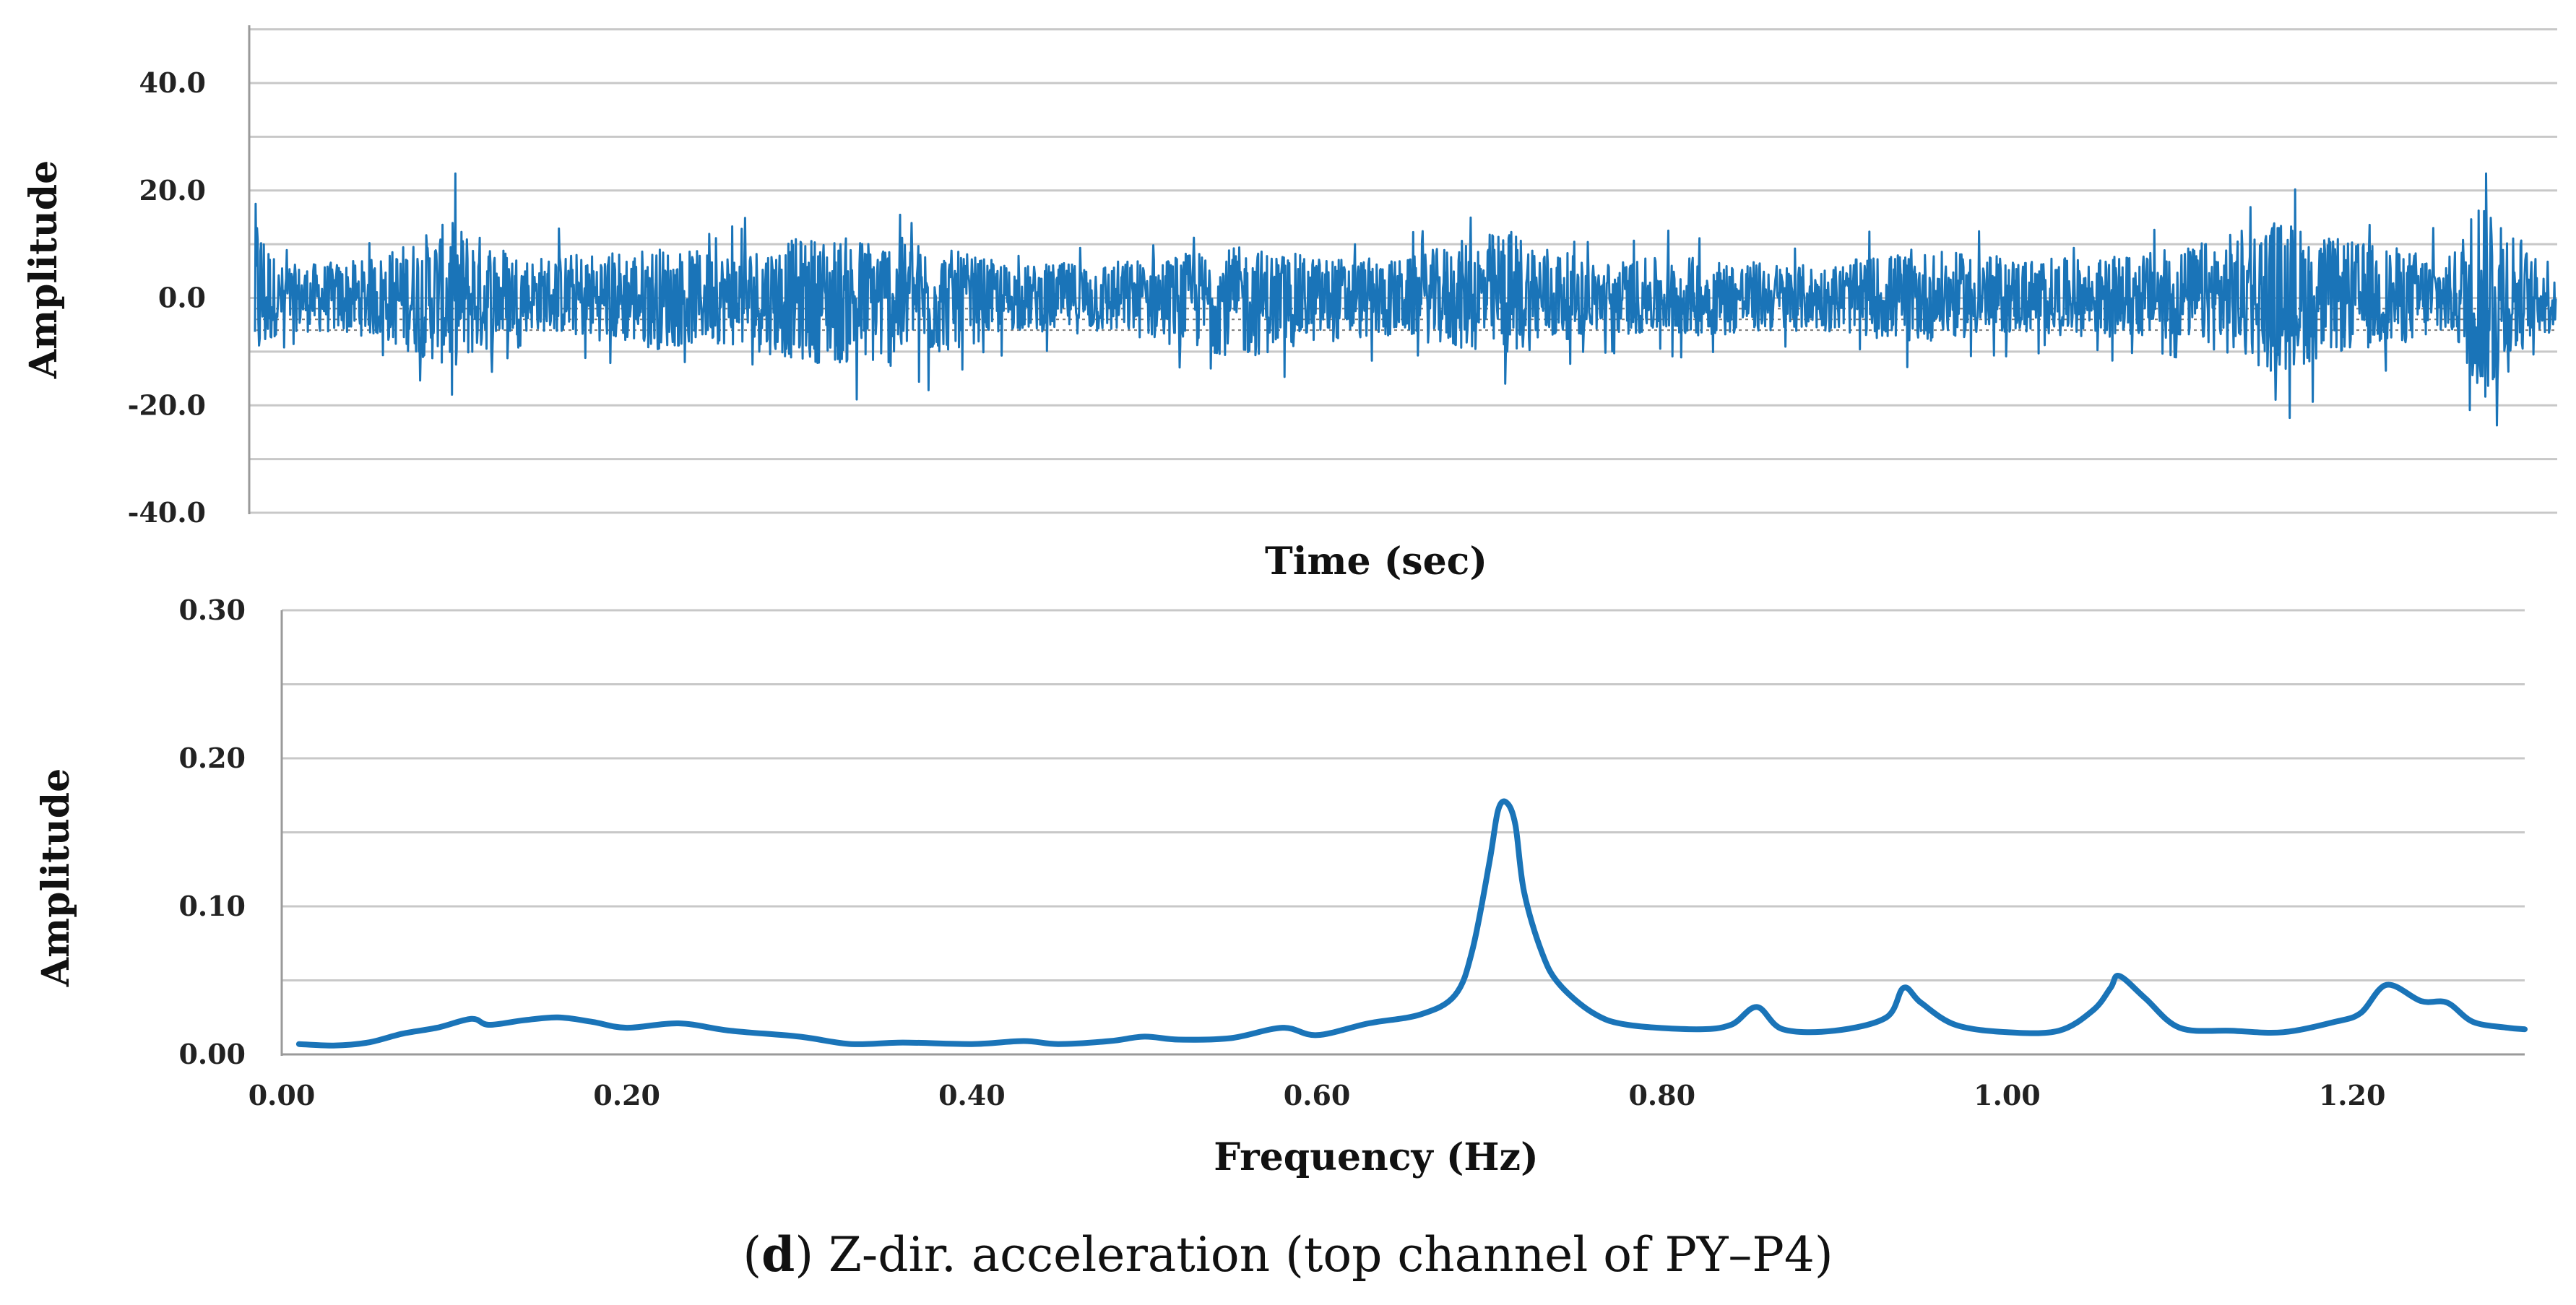 This screenshot has width=2576, height=1305. I want to click on caption-label: d, so click(778, 1254).